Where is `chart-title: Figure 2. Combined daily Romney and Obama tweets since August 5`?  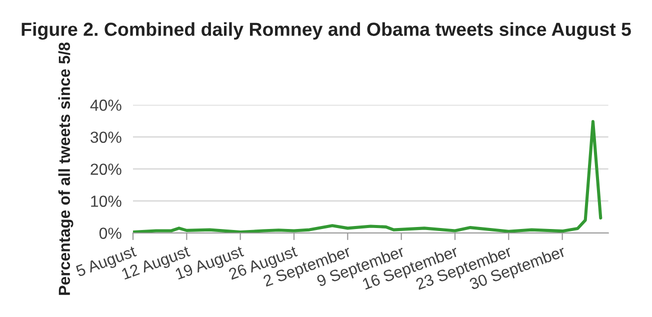 chart-title: Figure 2. Combined daily Romney and Obama tweets since August 5 is located at coordinates (326, 31).